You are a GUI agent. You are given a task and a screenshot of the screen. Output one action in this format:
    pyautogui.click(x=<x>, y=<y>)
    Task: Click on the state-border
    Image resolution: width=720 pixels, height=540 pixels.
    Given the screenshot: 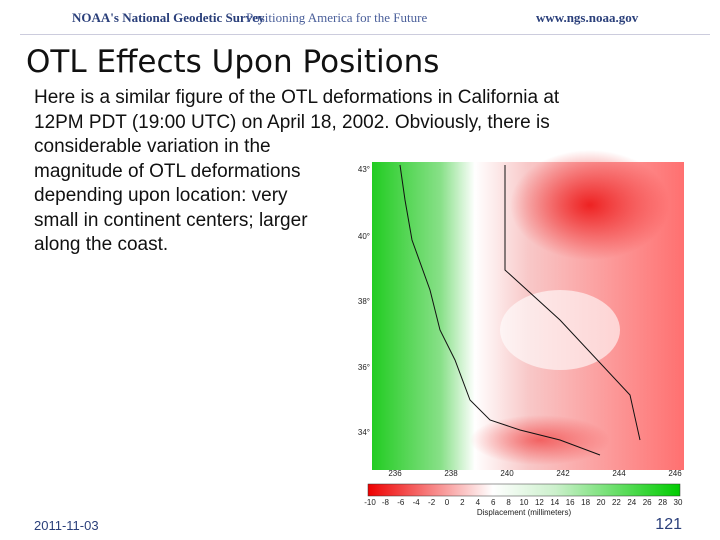 What is the action you would take?
    pyautogui.click(x=572, y=303)
    